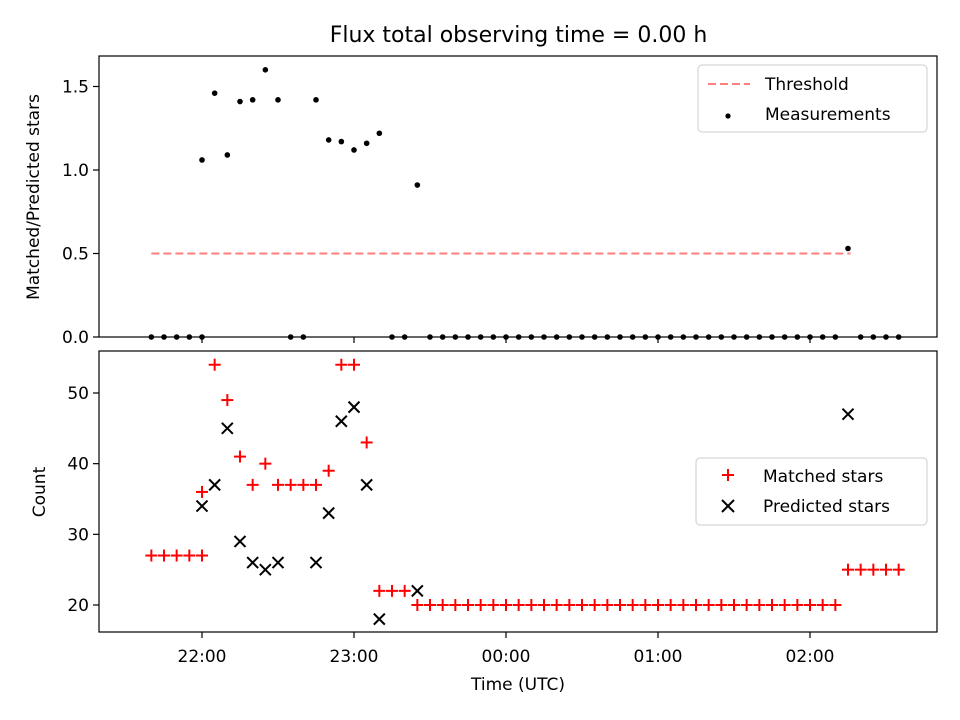 The width and height of the screenshot is (960, 720). I want to click on ratio-legend-box, so click(812, 98).